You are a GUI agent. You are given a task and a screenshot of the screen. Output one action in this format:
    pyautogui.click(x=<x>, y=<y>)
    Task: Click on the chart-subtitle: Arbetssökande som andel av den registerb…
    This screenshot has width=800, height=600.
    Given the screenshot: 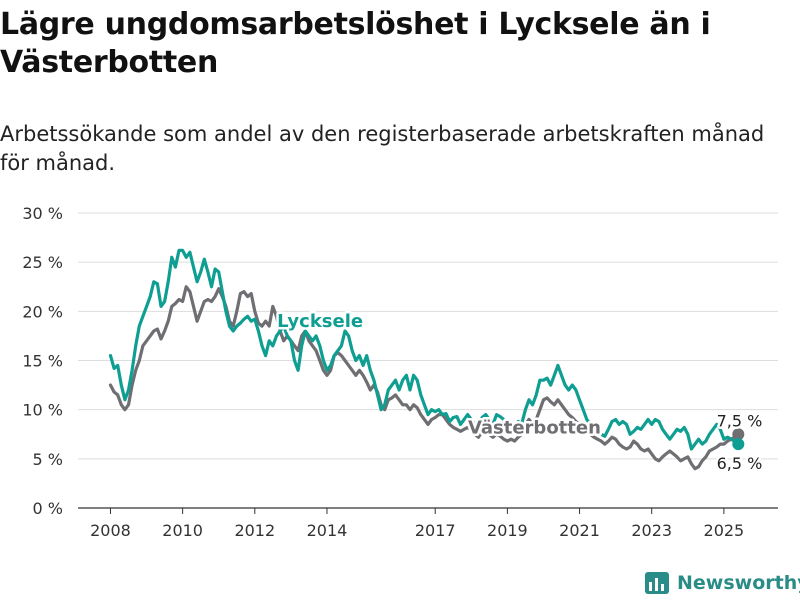 What is the action you would take?
    pyautogui.click(x=382, y=148)
    